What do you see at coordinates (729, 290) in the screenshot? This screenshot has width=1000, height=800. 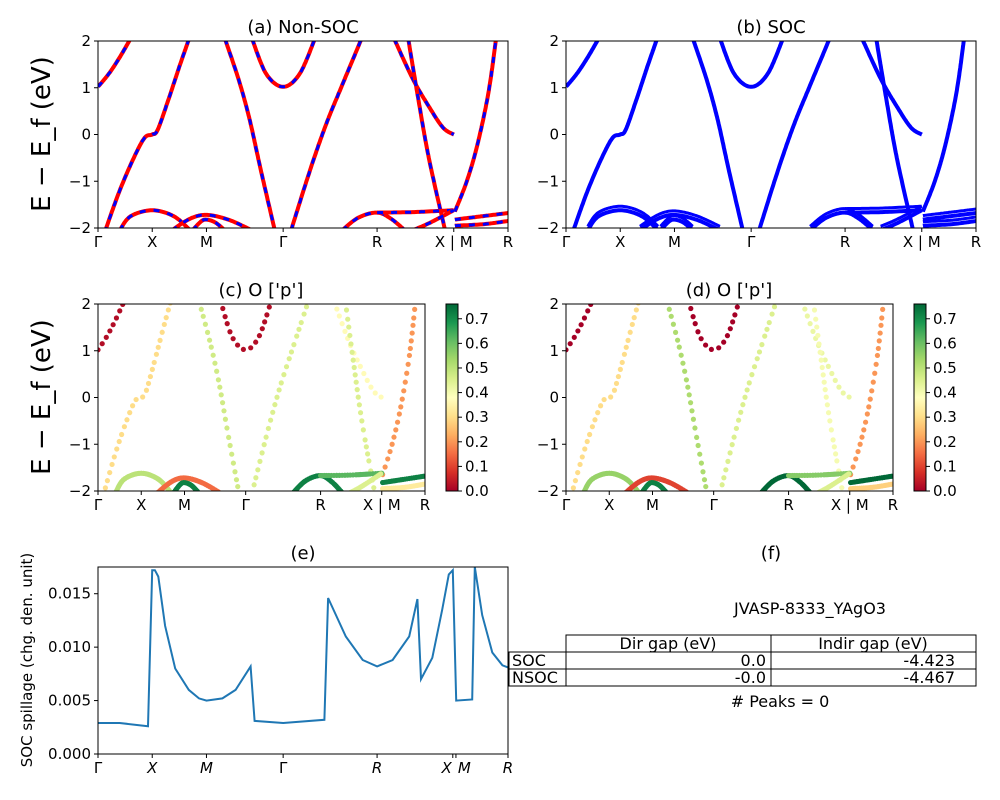 I see `panel-d-title: (d) O ['p']` at bounding box center [729, 290].